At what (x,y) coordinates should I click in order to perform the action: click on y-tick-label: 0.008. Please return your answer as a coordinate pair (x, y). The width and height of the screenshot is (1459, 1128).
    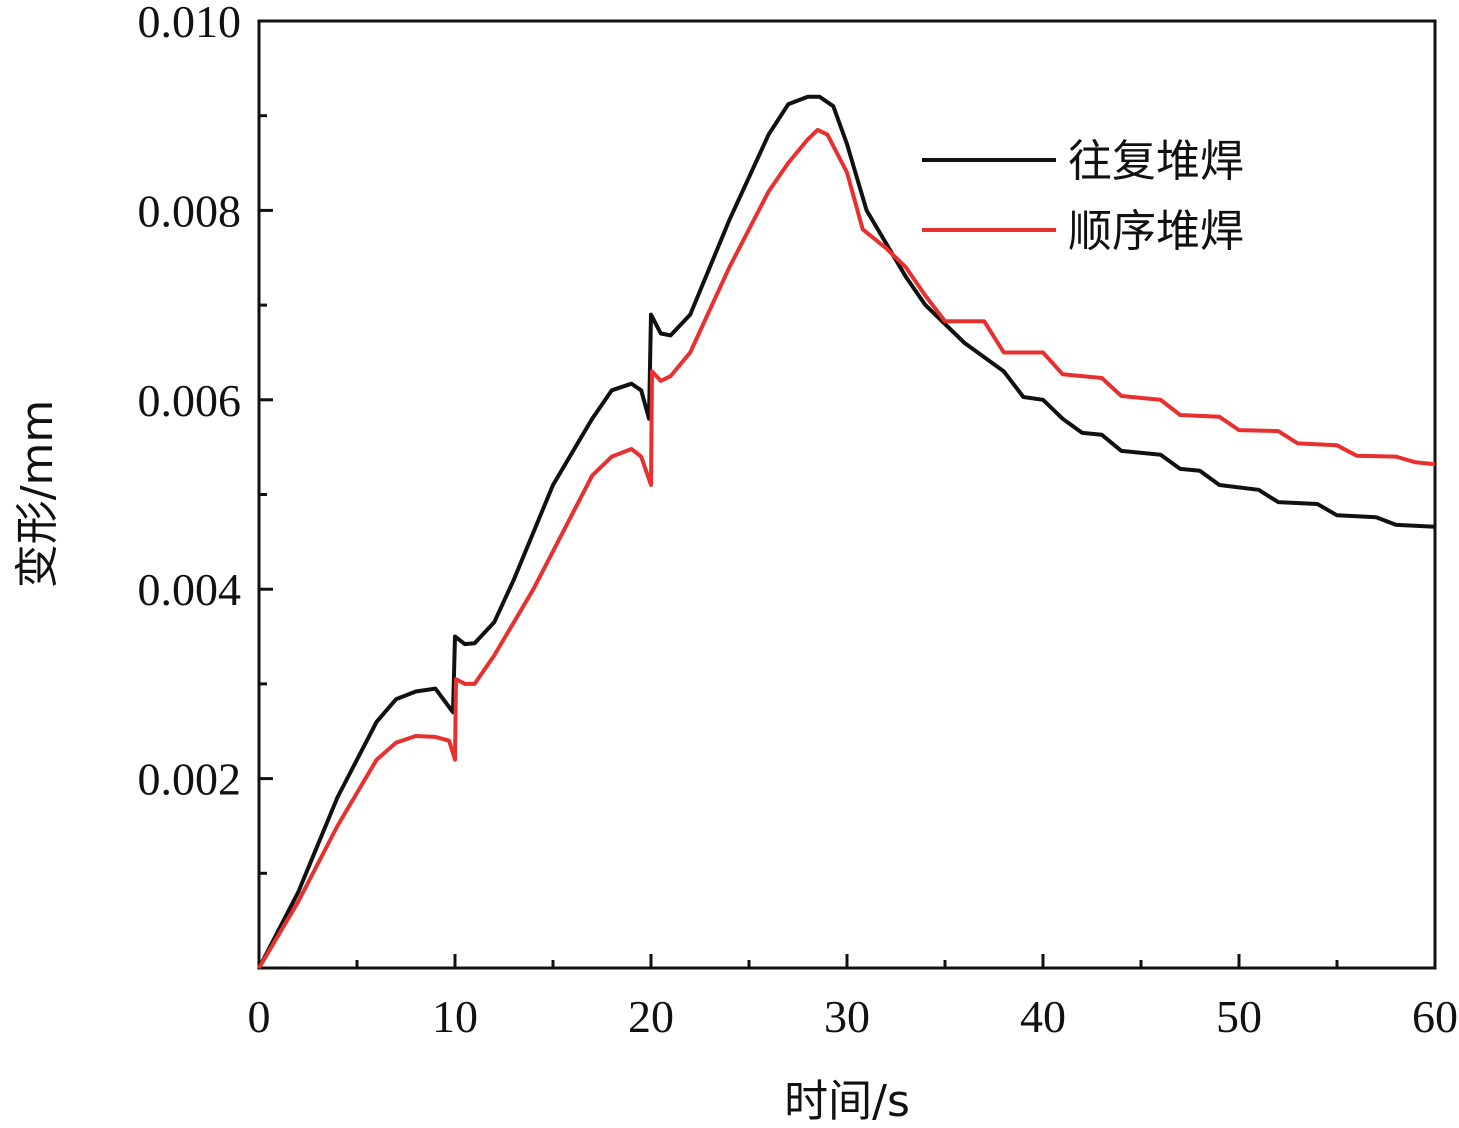
    Looking at the image, I should click on (190, 210).